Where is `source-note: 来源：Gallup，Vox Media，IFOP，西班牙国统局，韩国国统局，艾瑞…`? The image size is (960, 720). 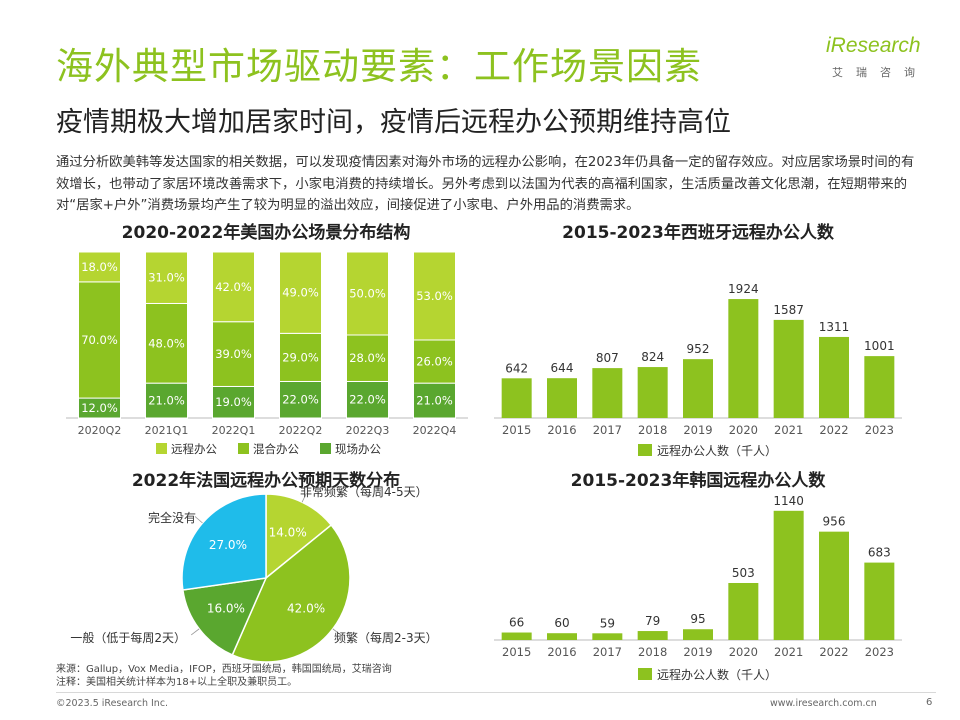 source-note: 来源：Gallup，Vox Media，IFOP，西班牙国统局，韩国国统局，艾瑞… is located at coordinates (224, 669).